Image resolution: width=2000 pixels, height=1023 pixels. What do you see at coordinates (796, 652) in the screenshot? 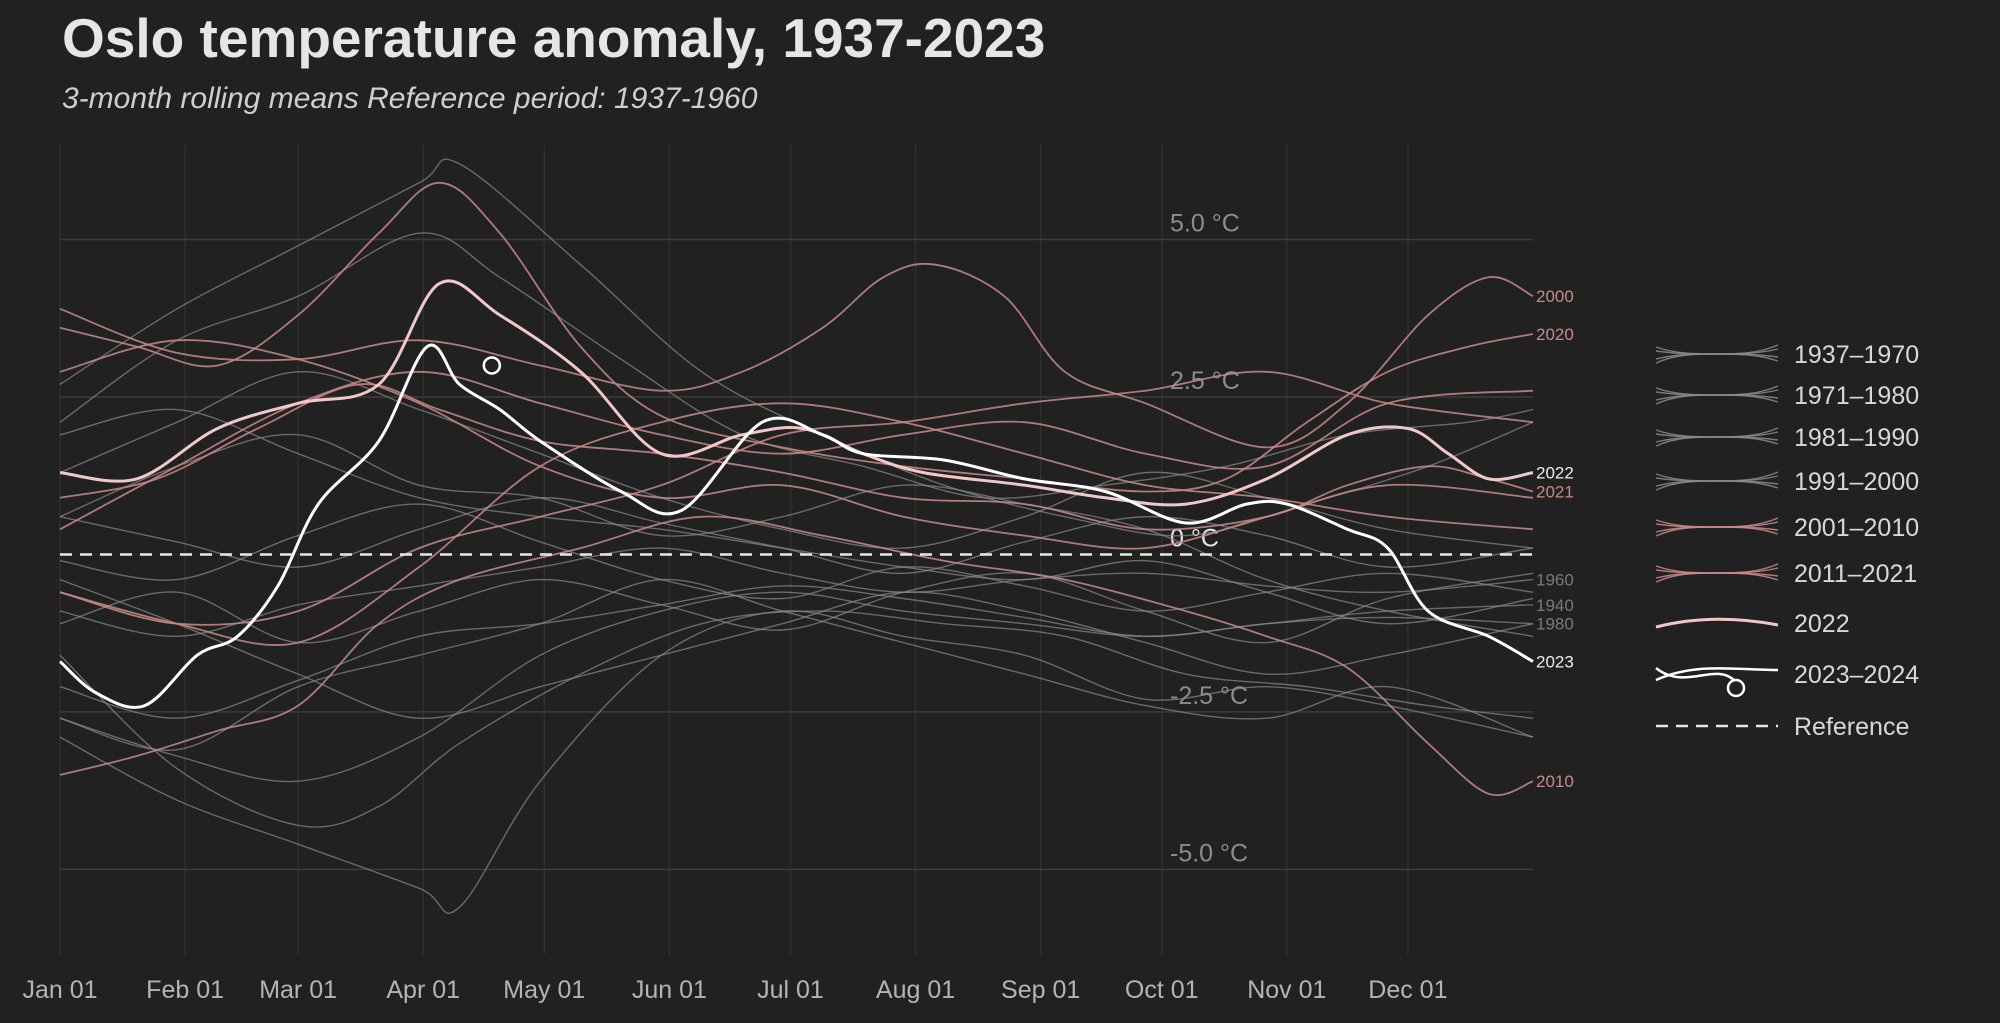
I see `series-line-1980` at bounding box center [796, 652].